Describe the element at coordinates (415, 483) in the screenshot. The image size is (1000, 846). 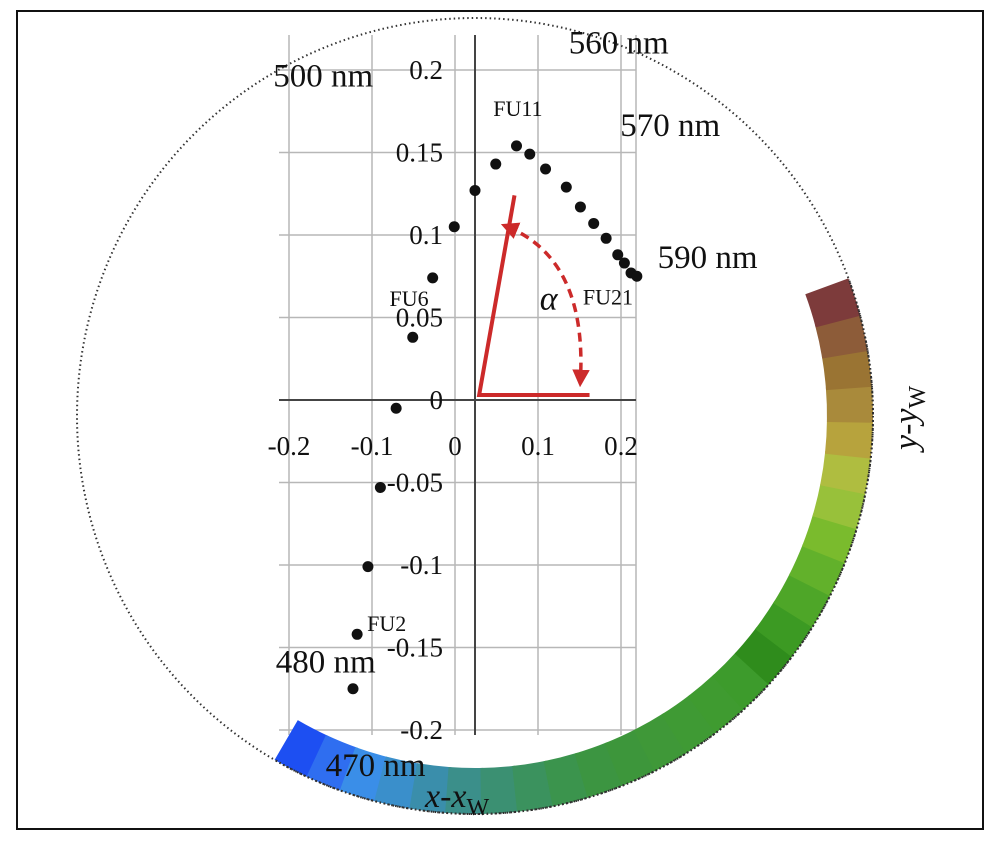
I see `y-tick-label: -0.05` at that location.